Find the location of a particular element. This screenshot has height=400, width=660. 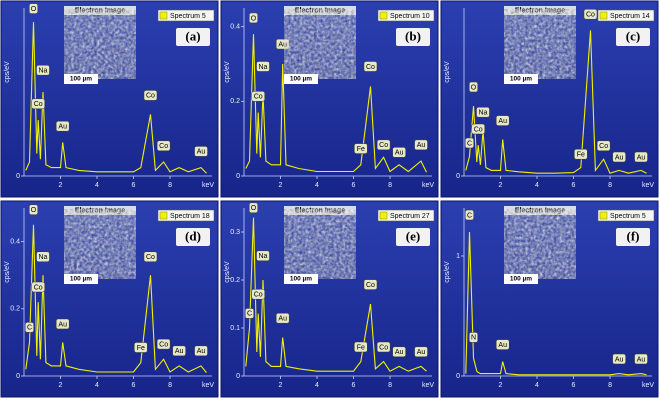

panel-letter: (a) is located at coordinates (192, 35).